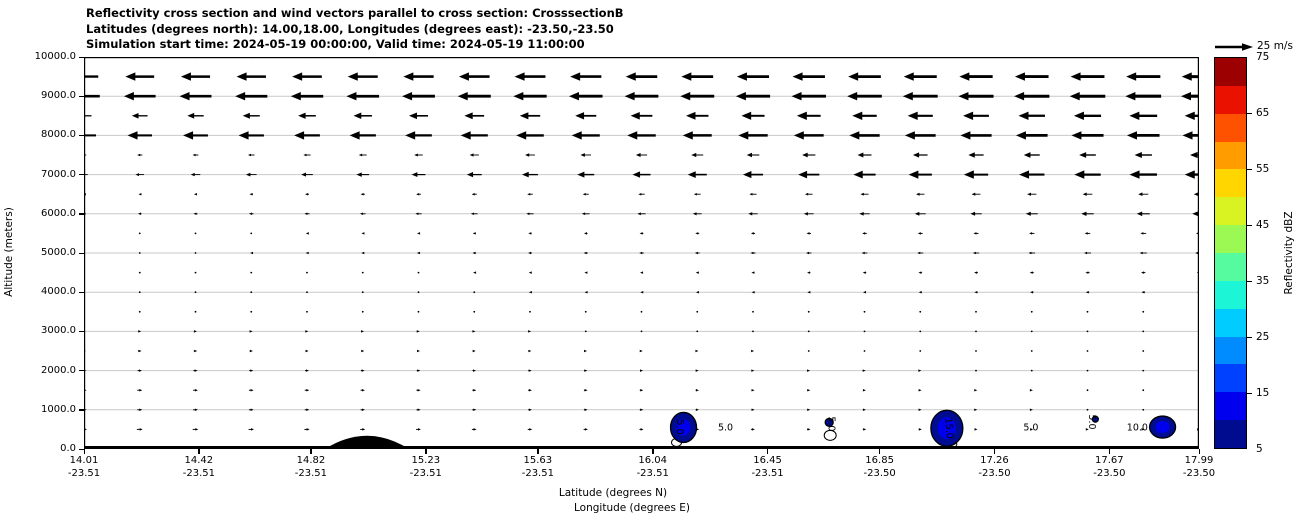  Describe the element at coordinates (1263, 113) in the screenshot. I see `colorbar-tick-label: 65` at that location.